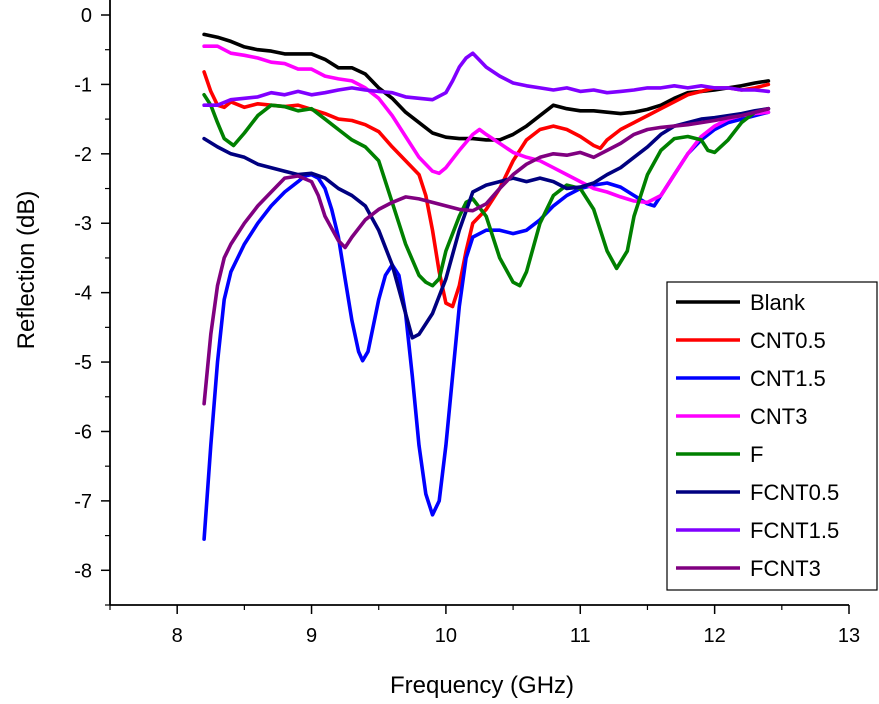 The image size is (879, 704). I want to click on legend-box, so click(772, 436).